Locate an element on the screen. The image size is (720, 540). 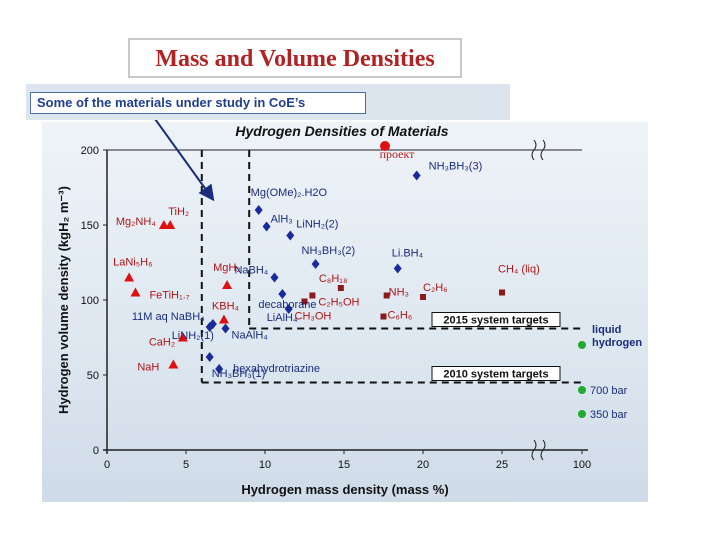
x-tick-label: 25 is located at coordinates (502, 465).